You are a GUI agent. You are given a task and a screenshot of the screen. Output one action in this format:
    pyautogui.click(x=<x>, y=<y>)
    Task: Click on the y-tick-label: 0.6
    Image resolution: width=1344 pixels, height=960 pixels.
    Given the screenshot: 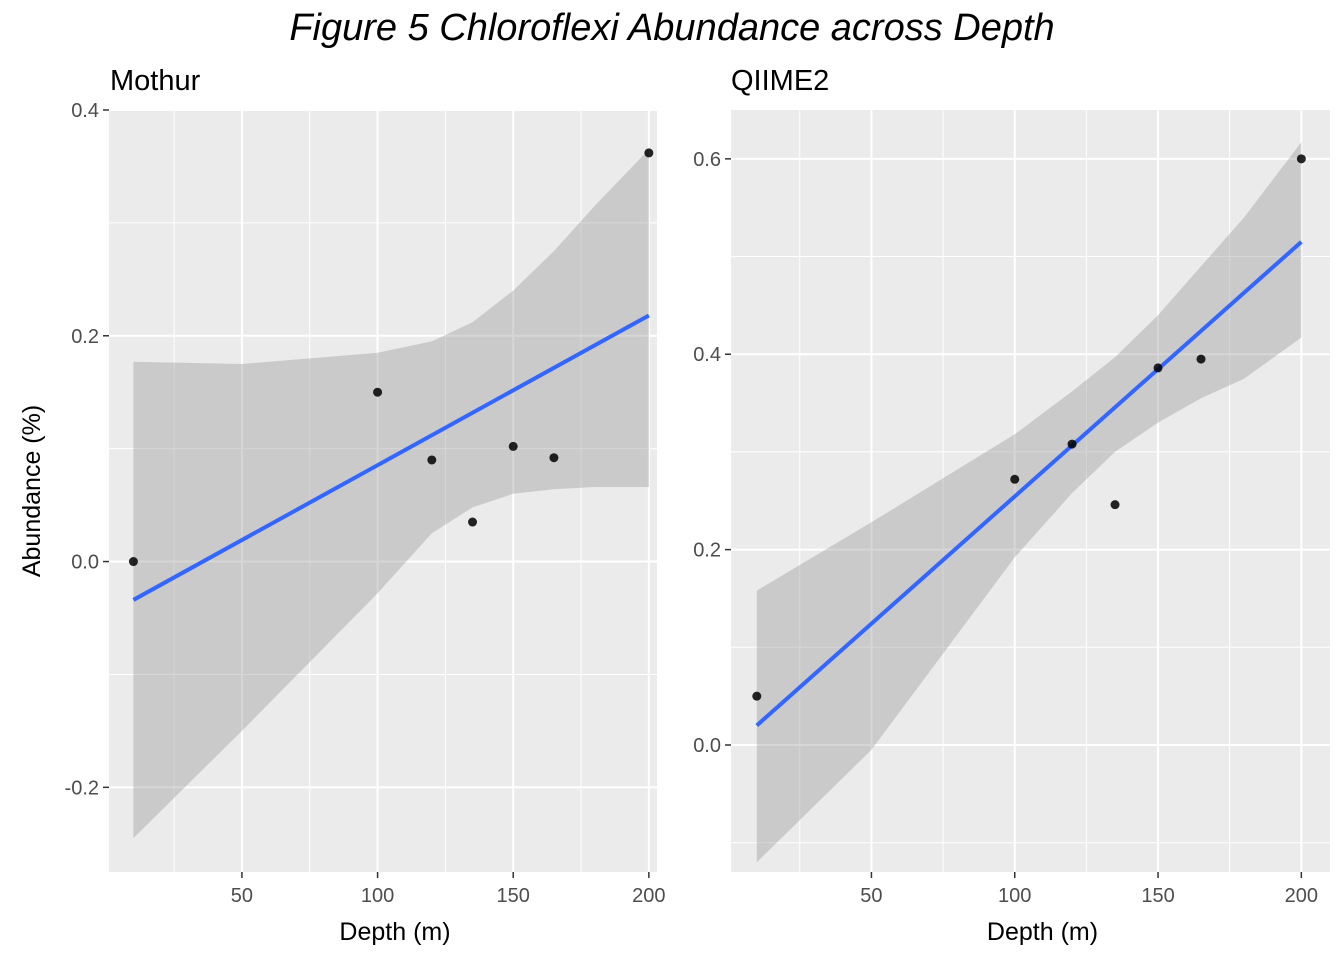 What is the action you would take?
    pyautogui.click(x=707, y=160)
    